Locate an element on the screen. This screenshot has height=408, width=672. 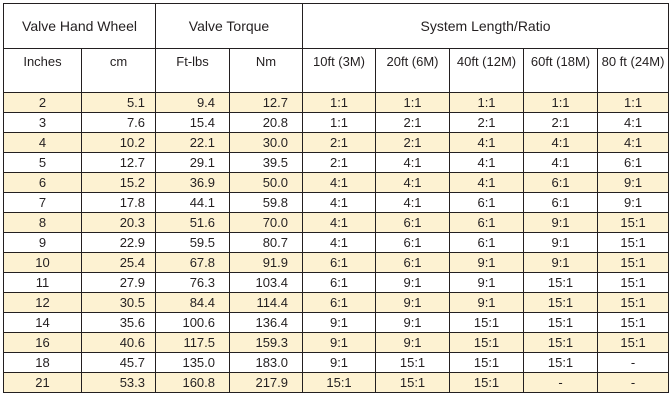
cell-nm: 70.0 is located at coordinates (266, 222).